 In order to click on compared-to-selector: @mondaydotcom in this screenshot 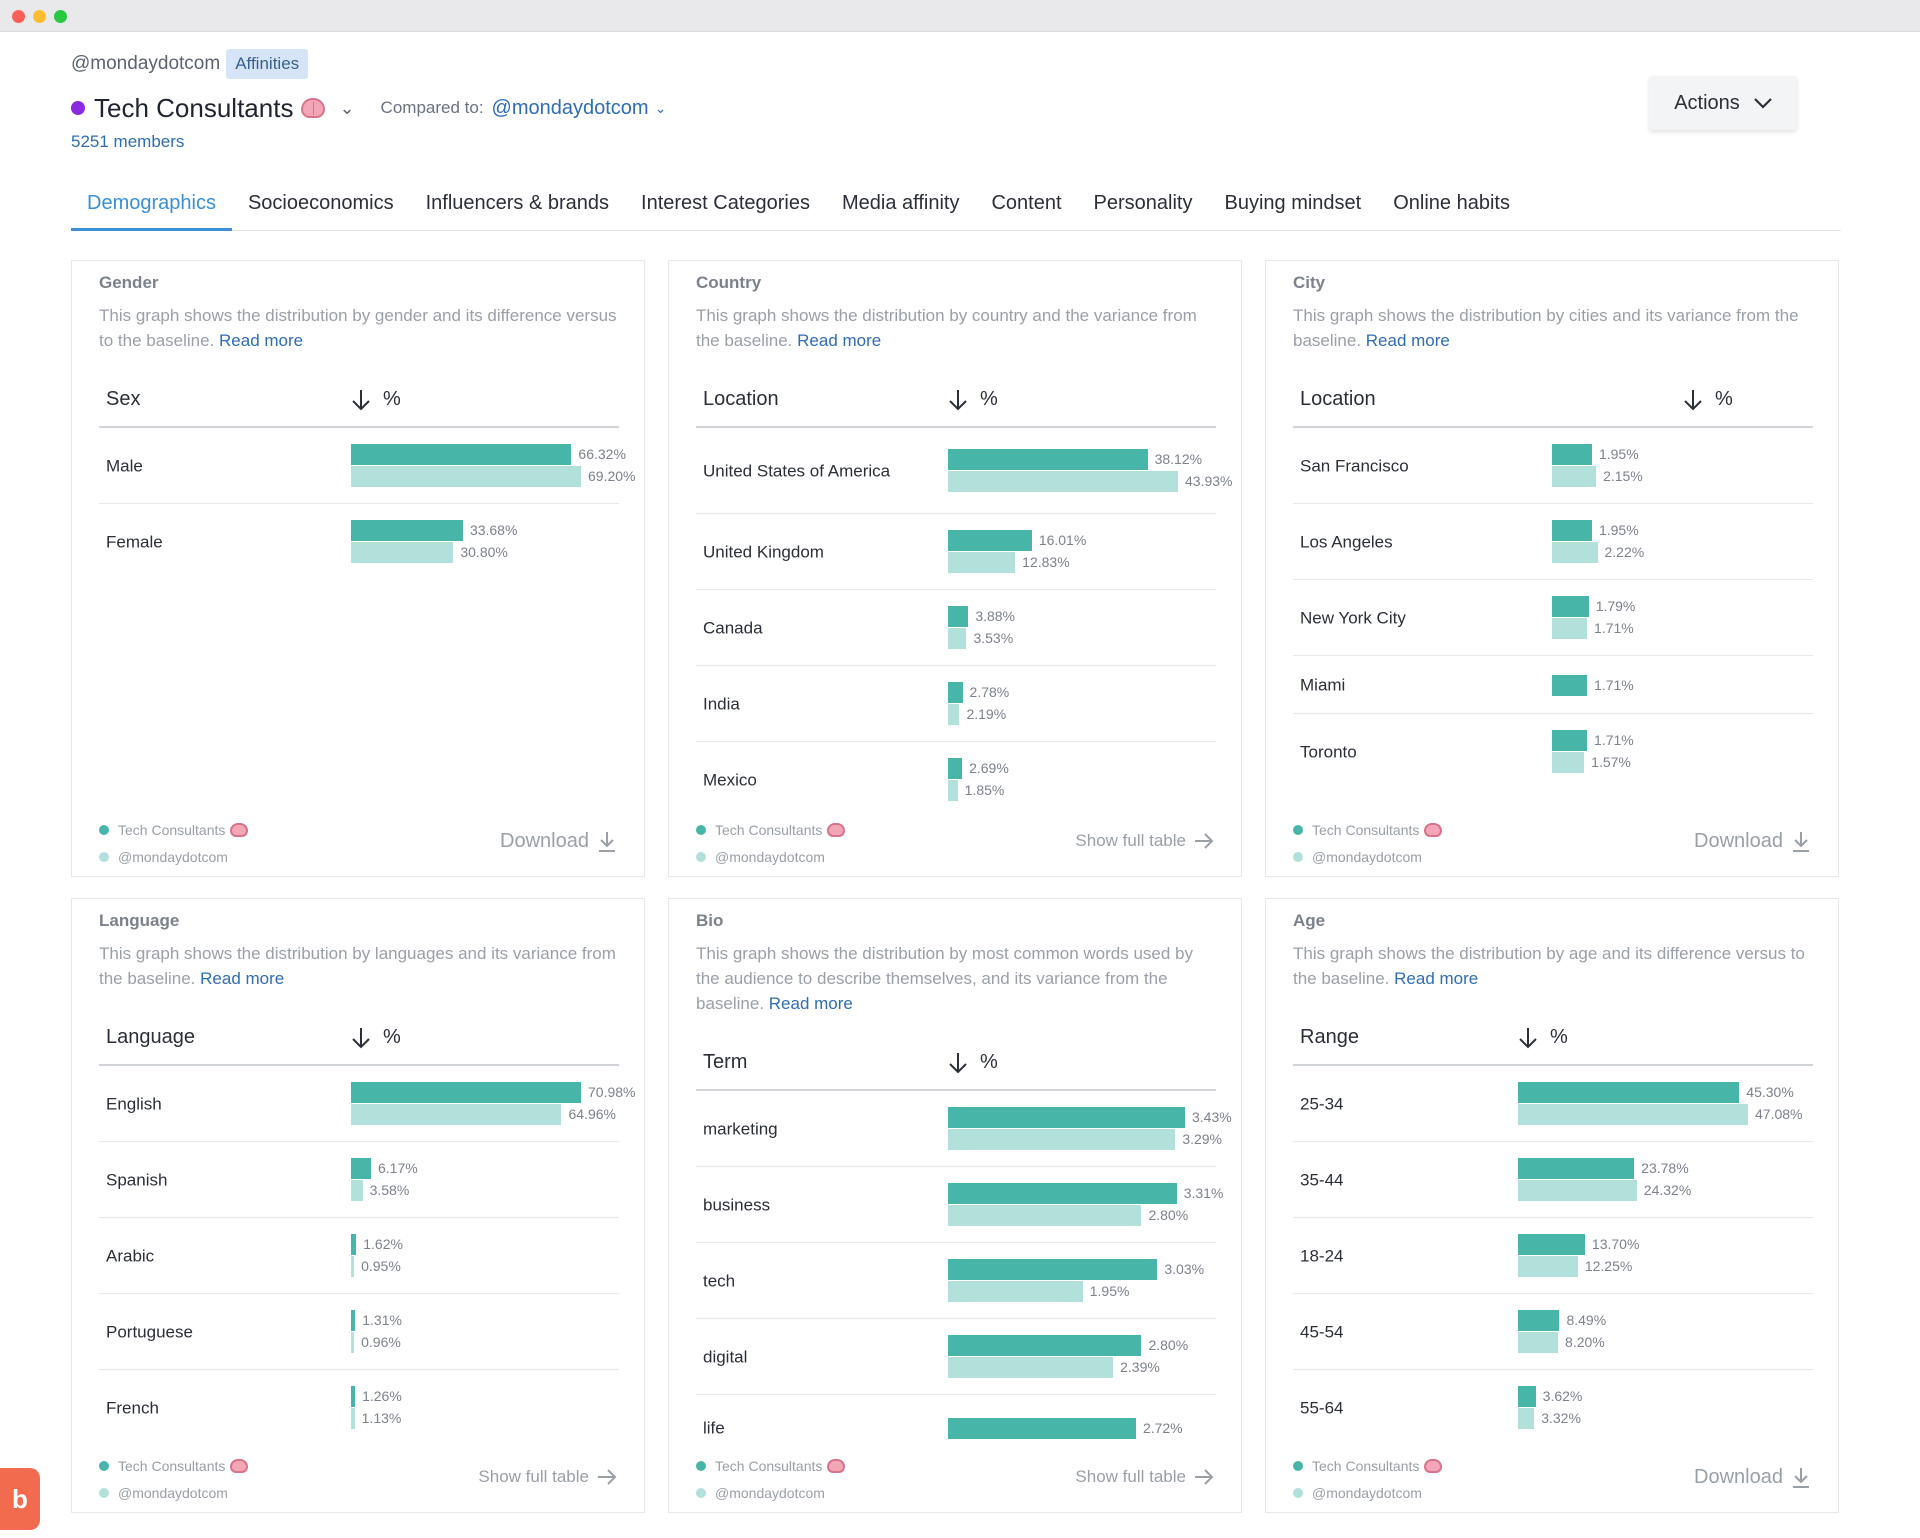, I will do `click(570, 107)`.